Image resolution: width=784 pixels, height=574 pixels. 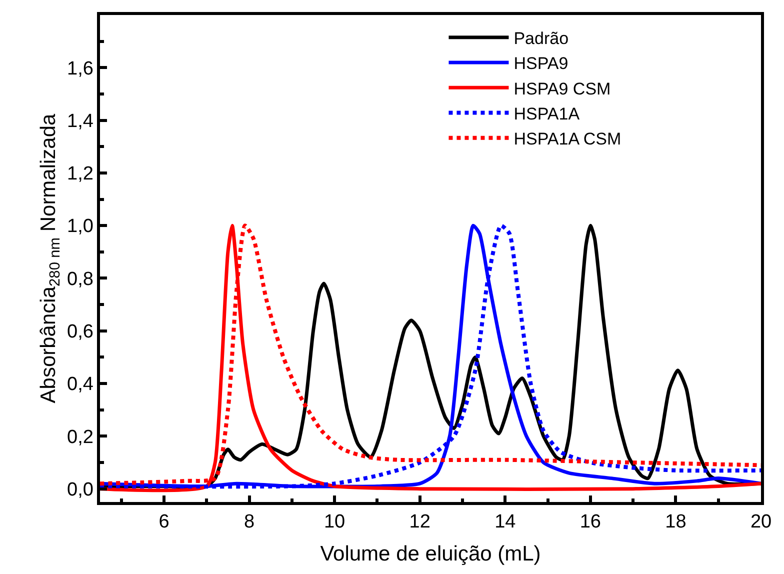 I want to click on x-tick-label: 8, so click(x=249, y=522).